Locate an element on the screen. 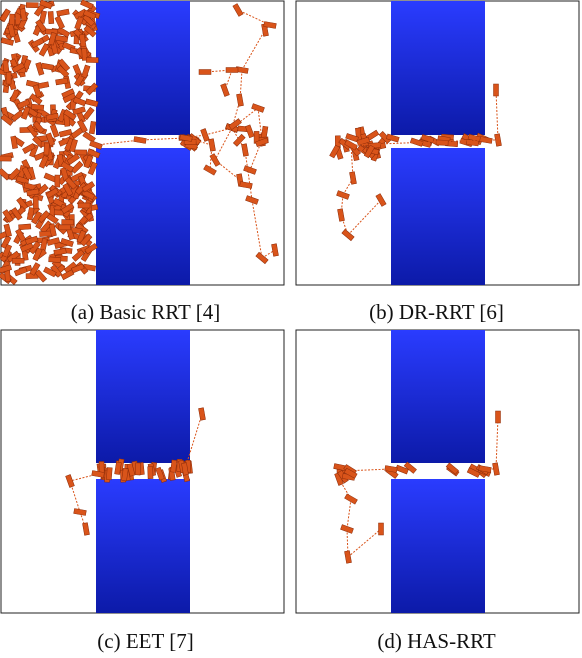 This screenshot has height=658, width=582. obstacle-top is located at coordinates (438, 396).